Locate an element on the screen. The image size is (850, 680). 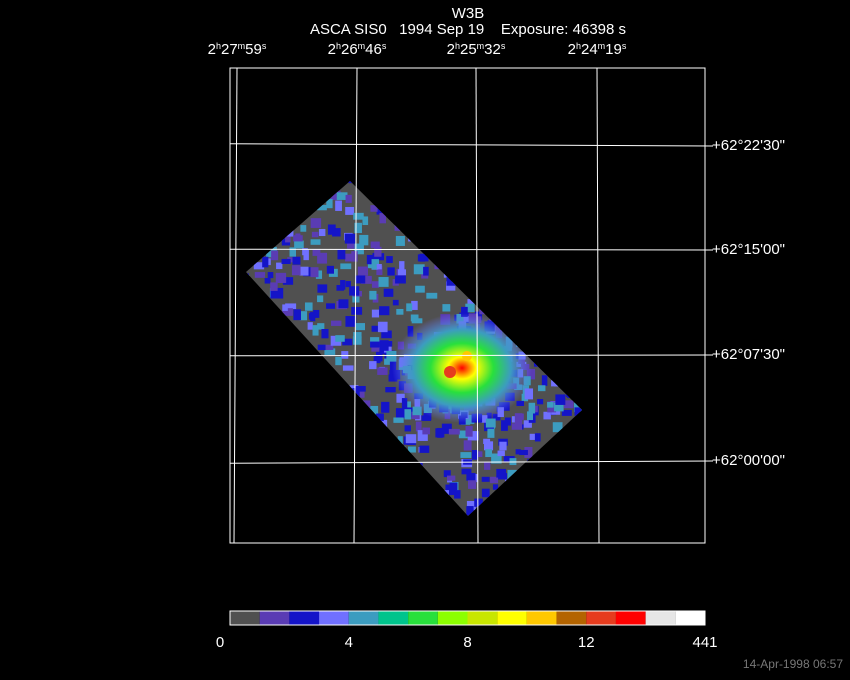
ra-unit: m is located at coordinates (242, 46).